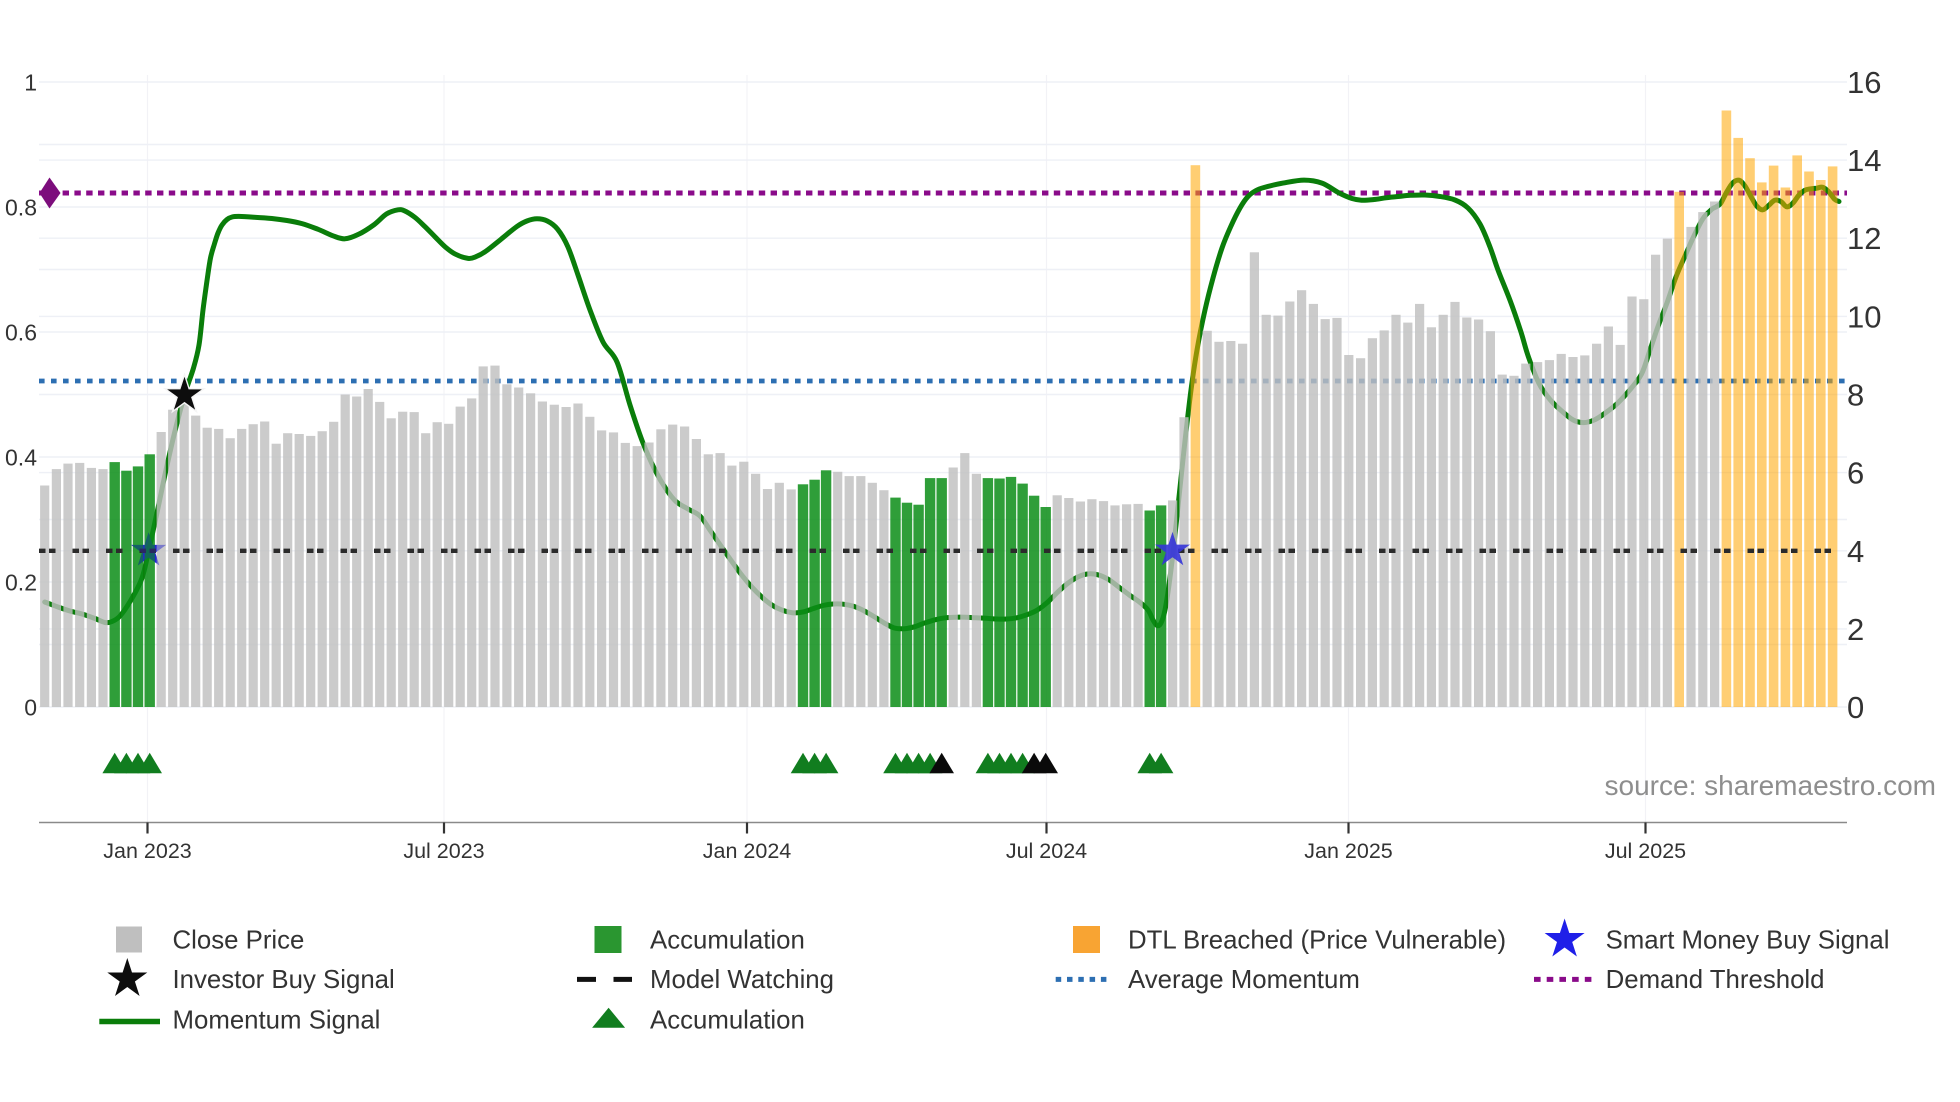 This screenshot has width=1960, height=1102. Describe the element at coordinates (21, 207) in the screenshot. I see `svg-text: 0.8` at that location.